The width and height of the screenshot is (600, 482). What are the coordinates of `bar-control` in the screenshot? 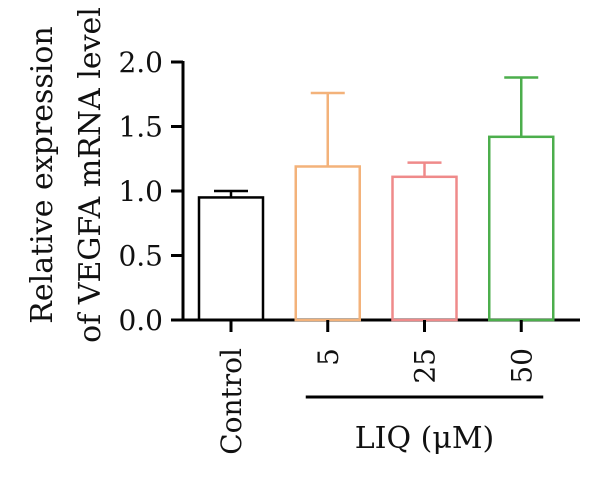 It's located at (231, 259).